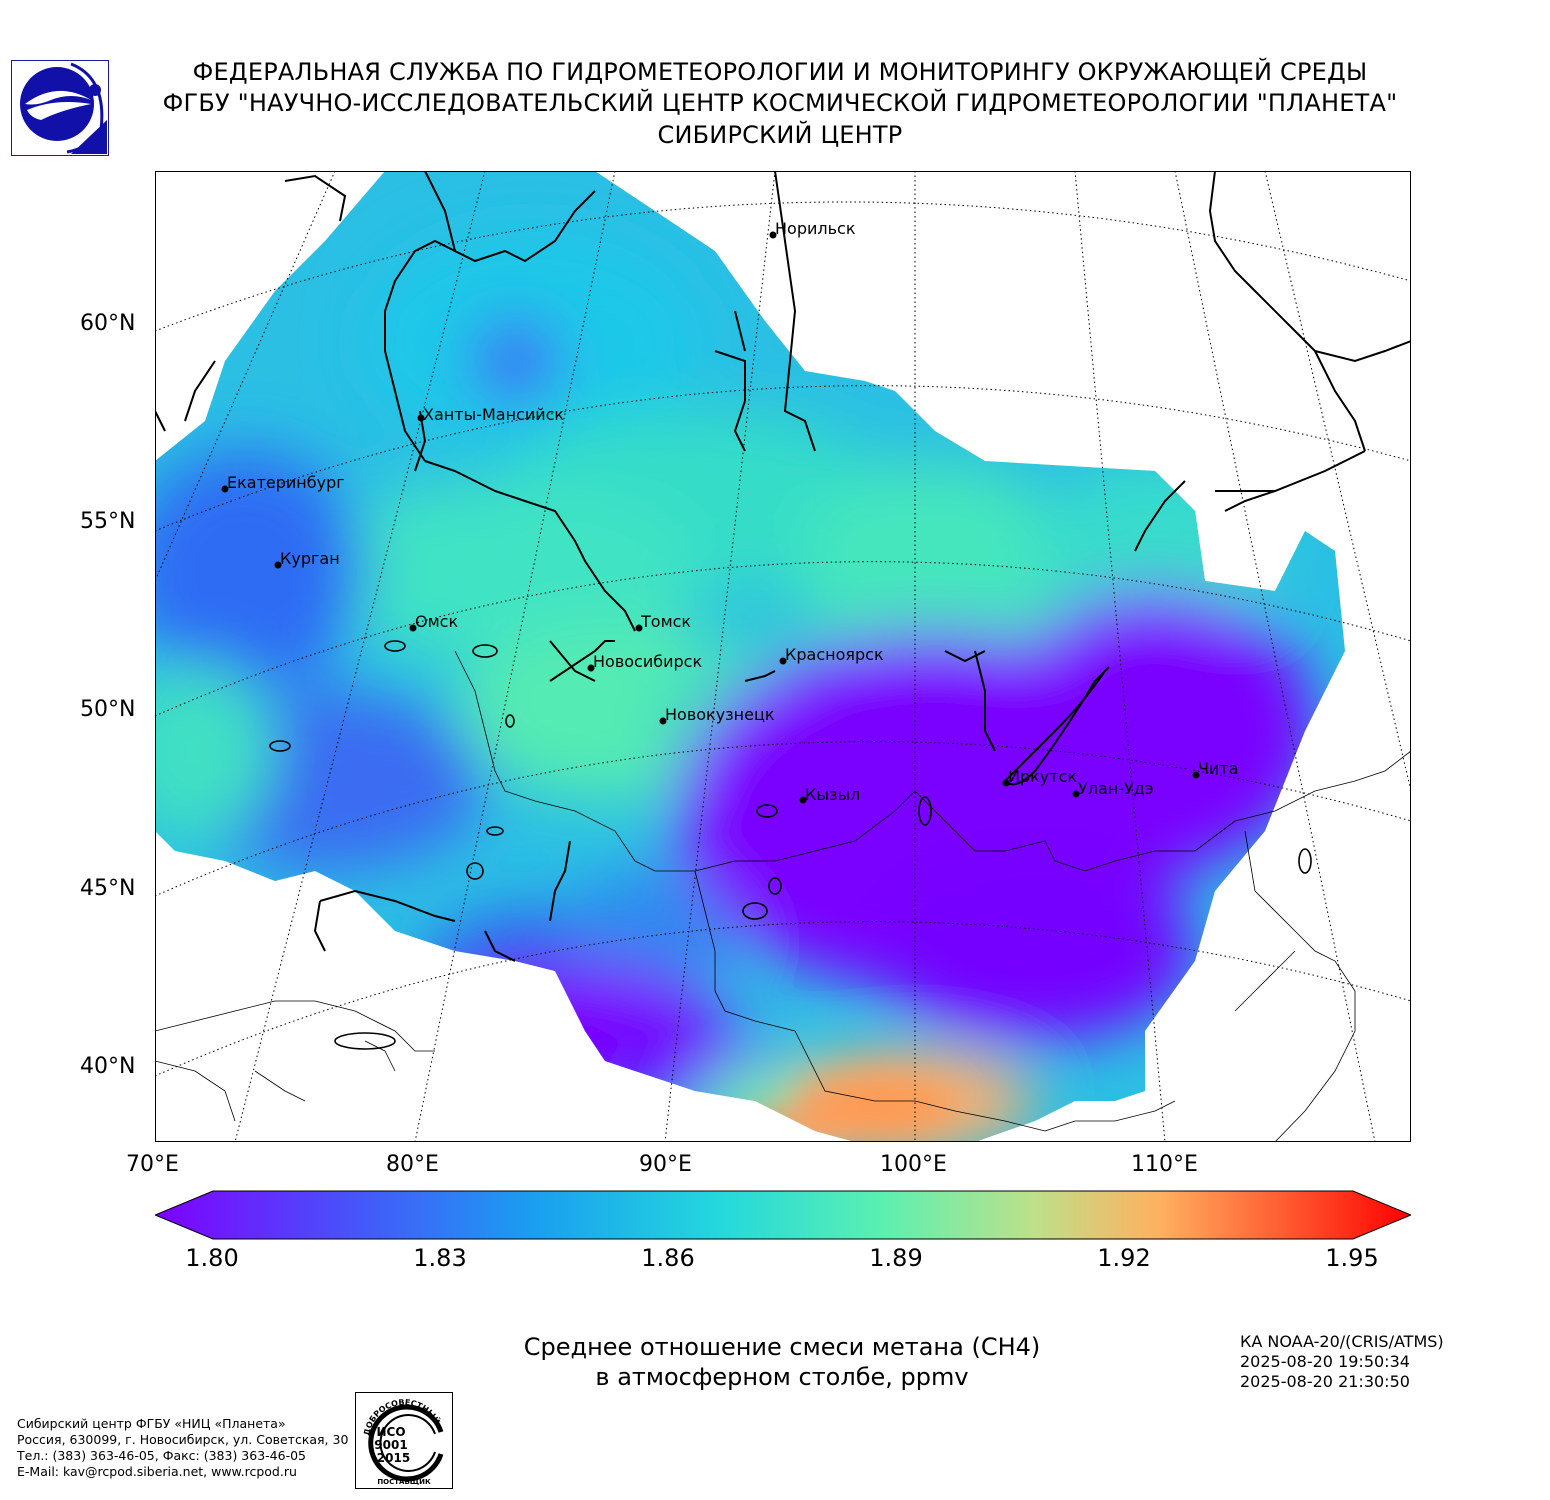  Describe the element at coordinates (833, 794) in the screenshot. I see `city-label-kyzyl: Кызыл` at that location.